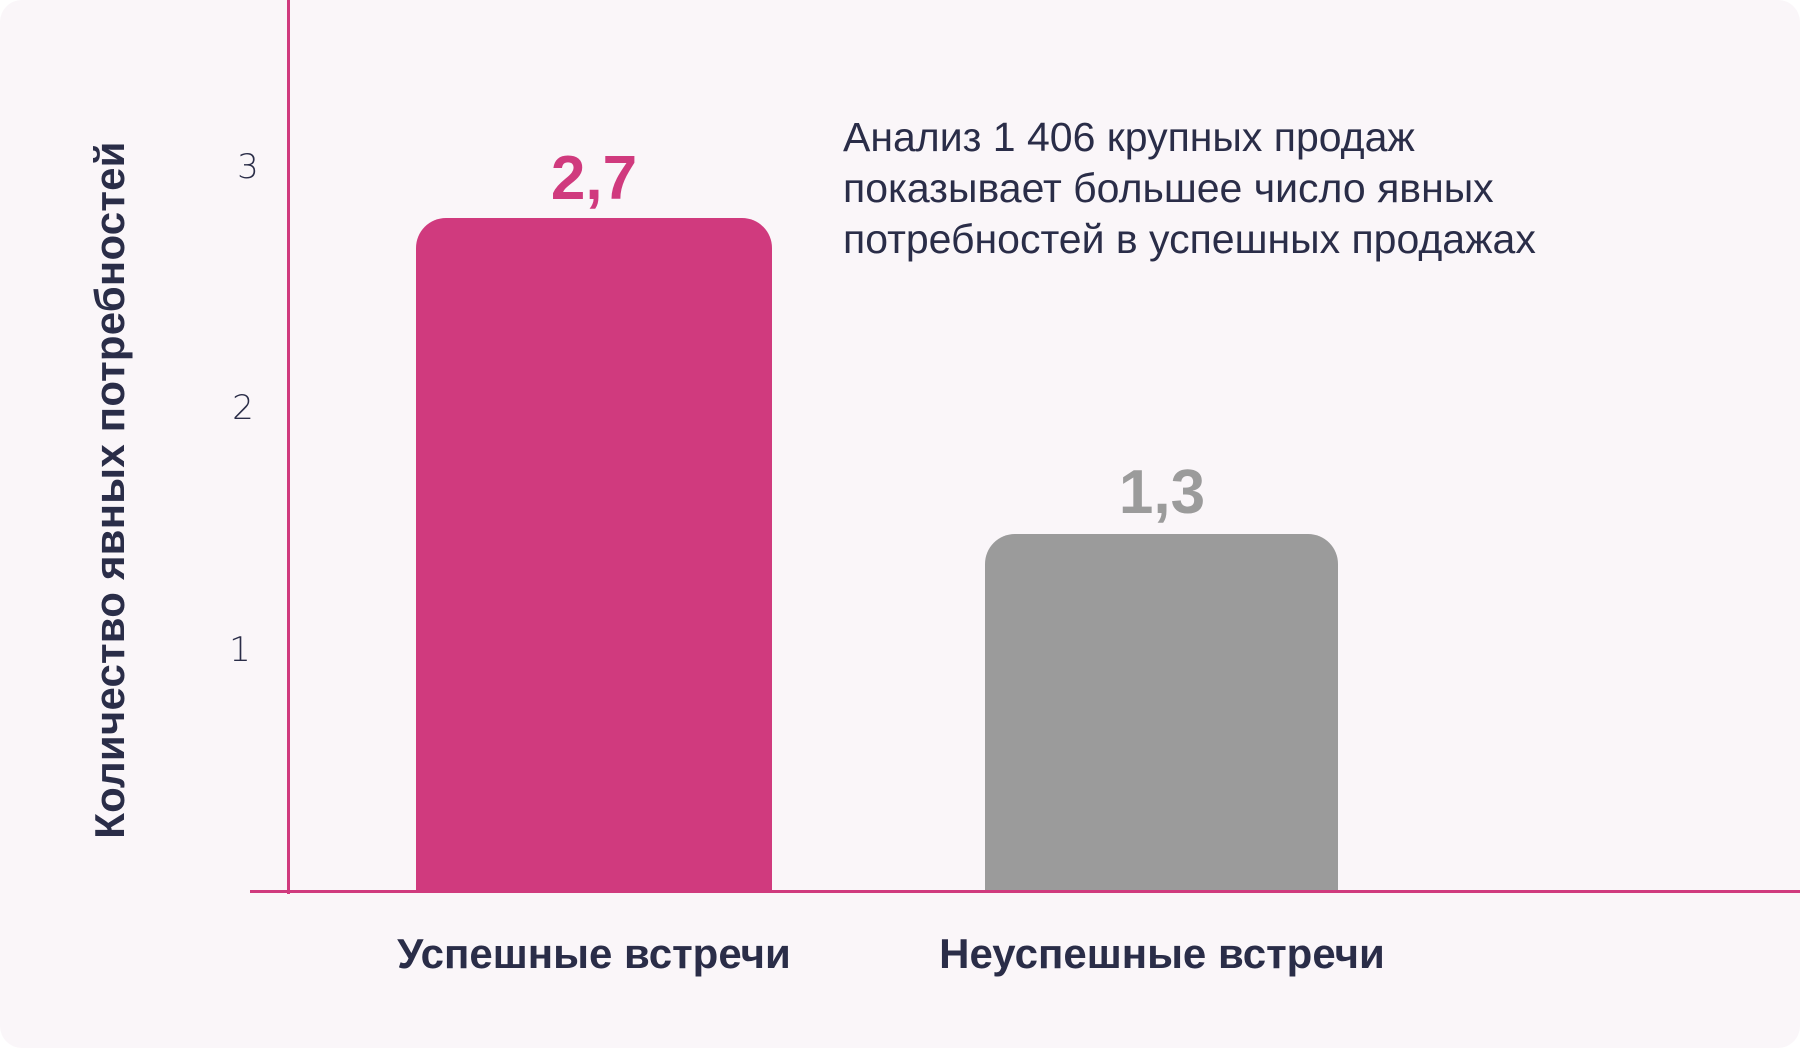 Image resolution: width=1800 pixels, height=1048 pixels. What do you see at coordinates (594, 178) in the screenshot?
I see `bar-value-label-successful: 2,7` at bounding box center [594, 178].